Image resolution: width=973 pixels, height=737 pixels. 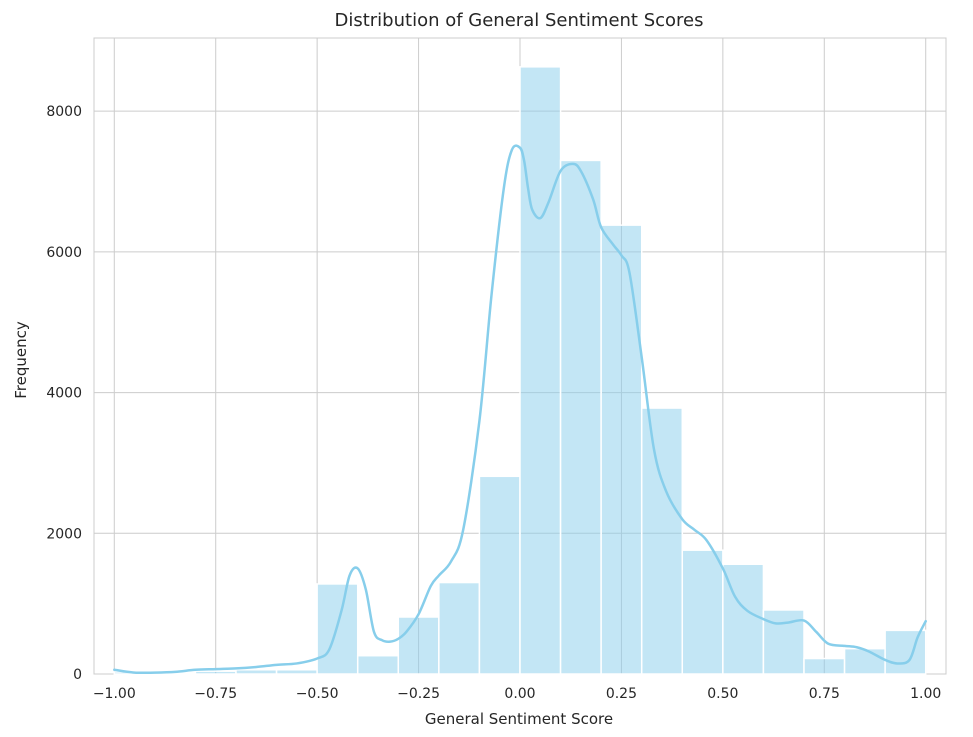 What do you see at coordinates (77, 675) in the screenshot?
I see `y-tick-label: 0` at bounding box center [77, 675].